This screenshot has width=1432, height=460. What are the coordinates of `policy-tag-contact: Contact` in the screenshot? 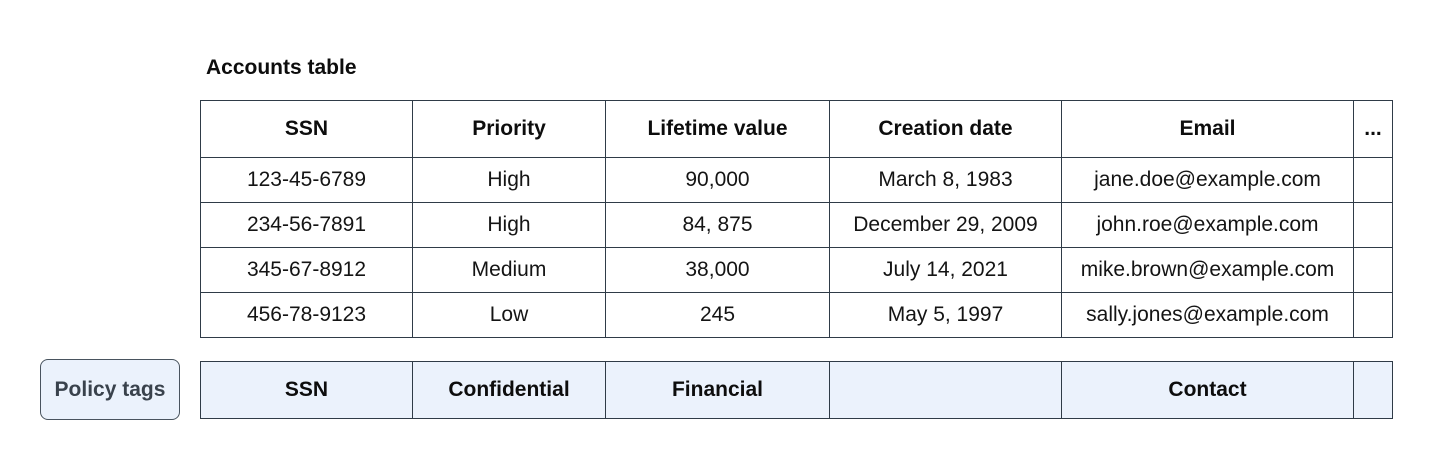 It's located at (1207, 390).